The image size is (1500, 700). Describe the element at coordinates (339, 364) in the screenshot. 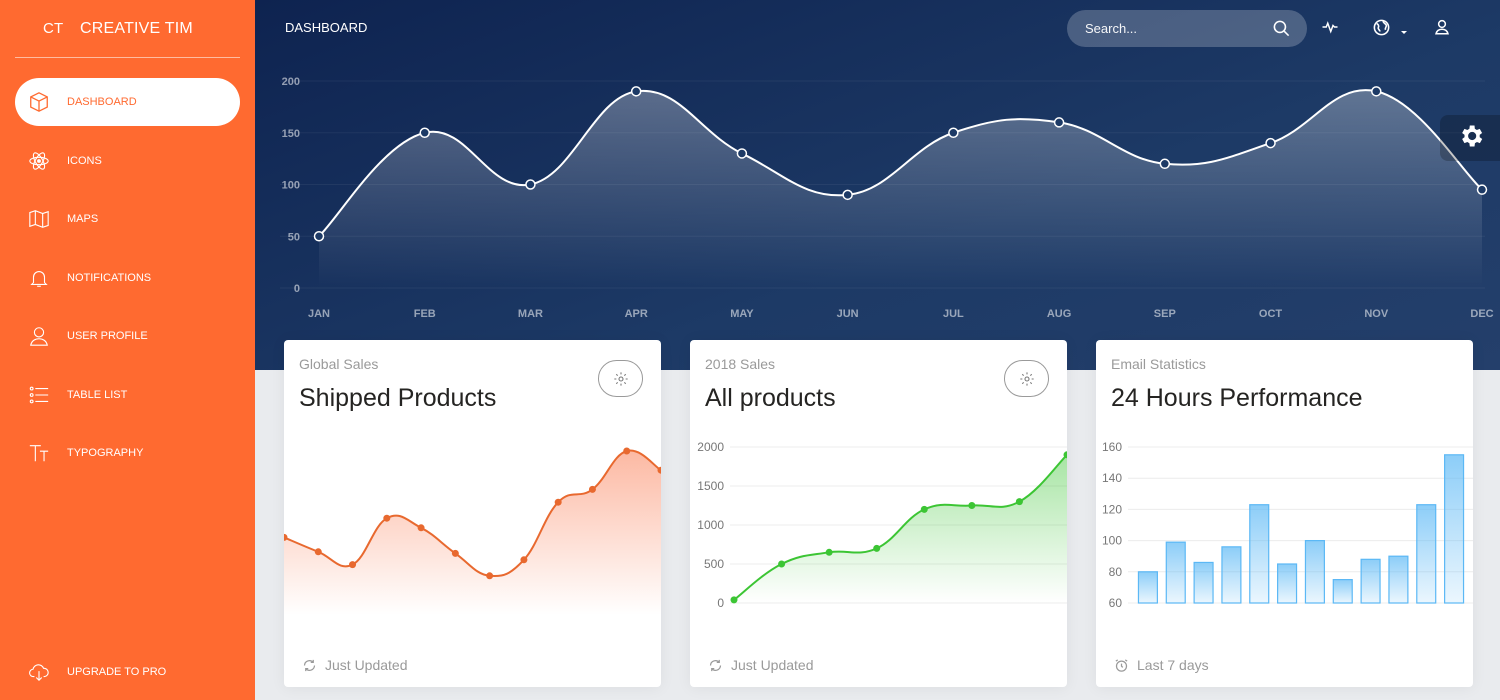

I see `card-category: Global Sales` at that location.